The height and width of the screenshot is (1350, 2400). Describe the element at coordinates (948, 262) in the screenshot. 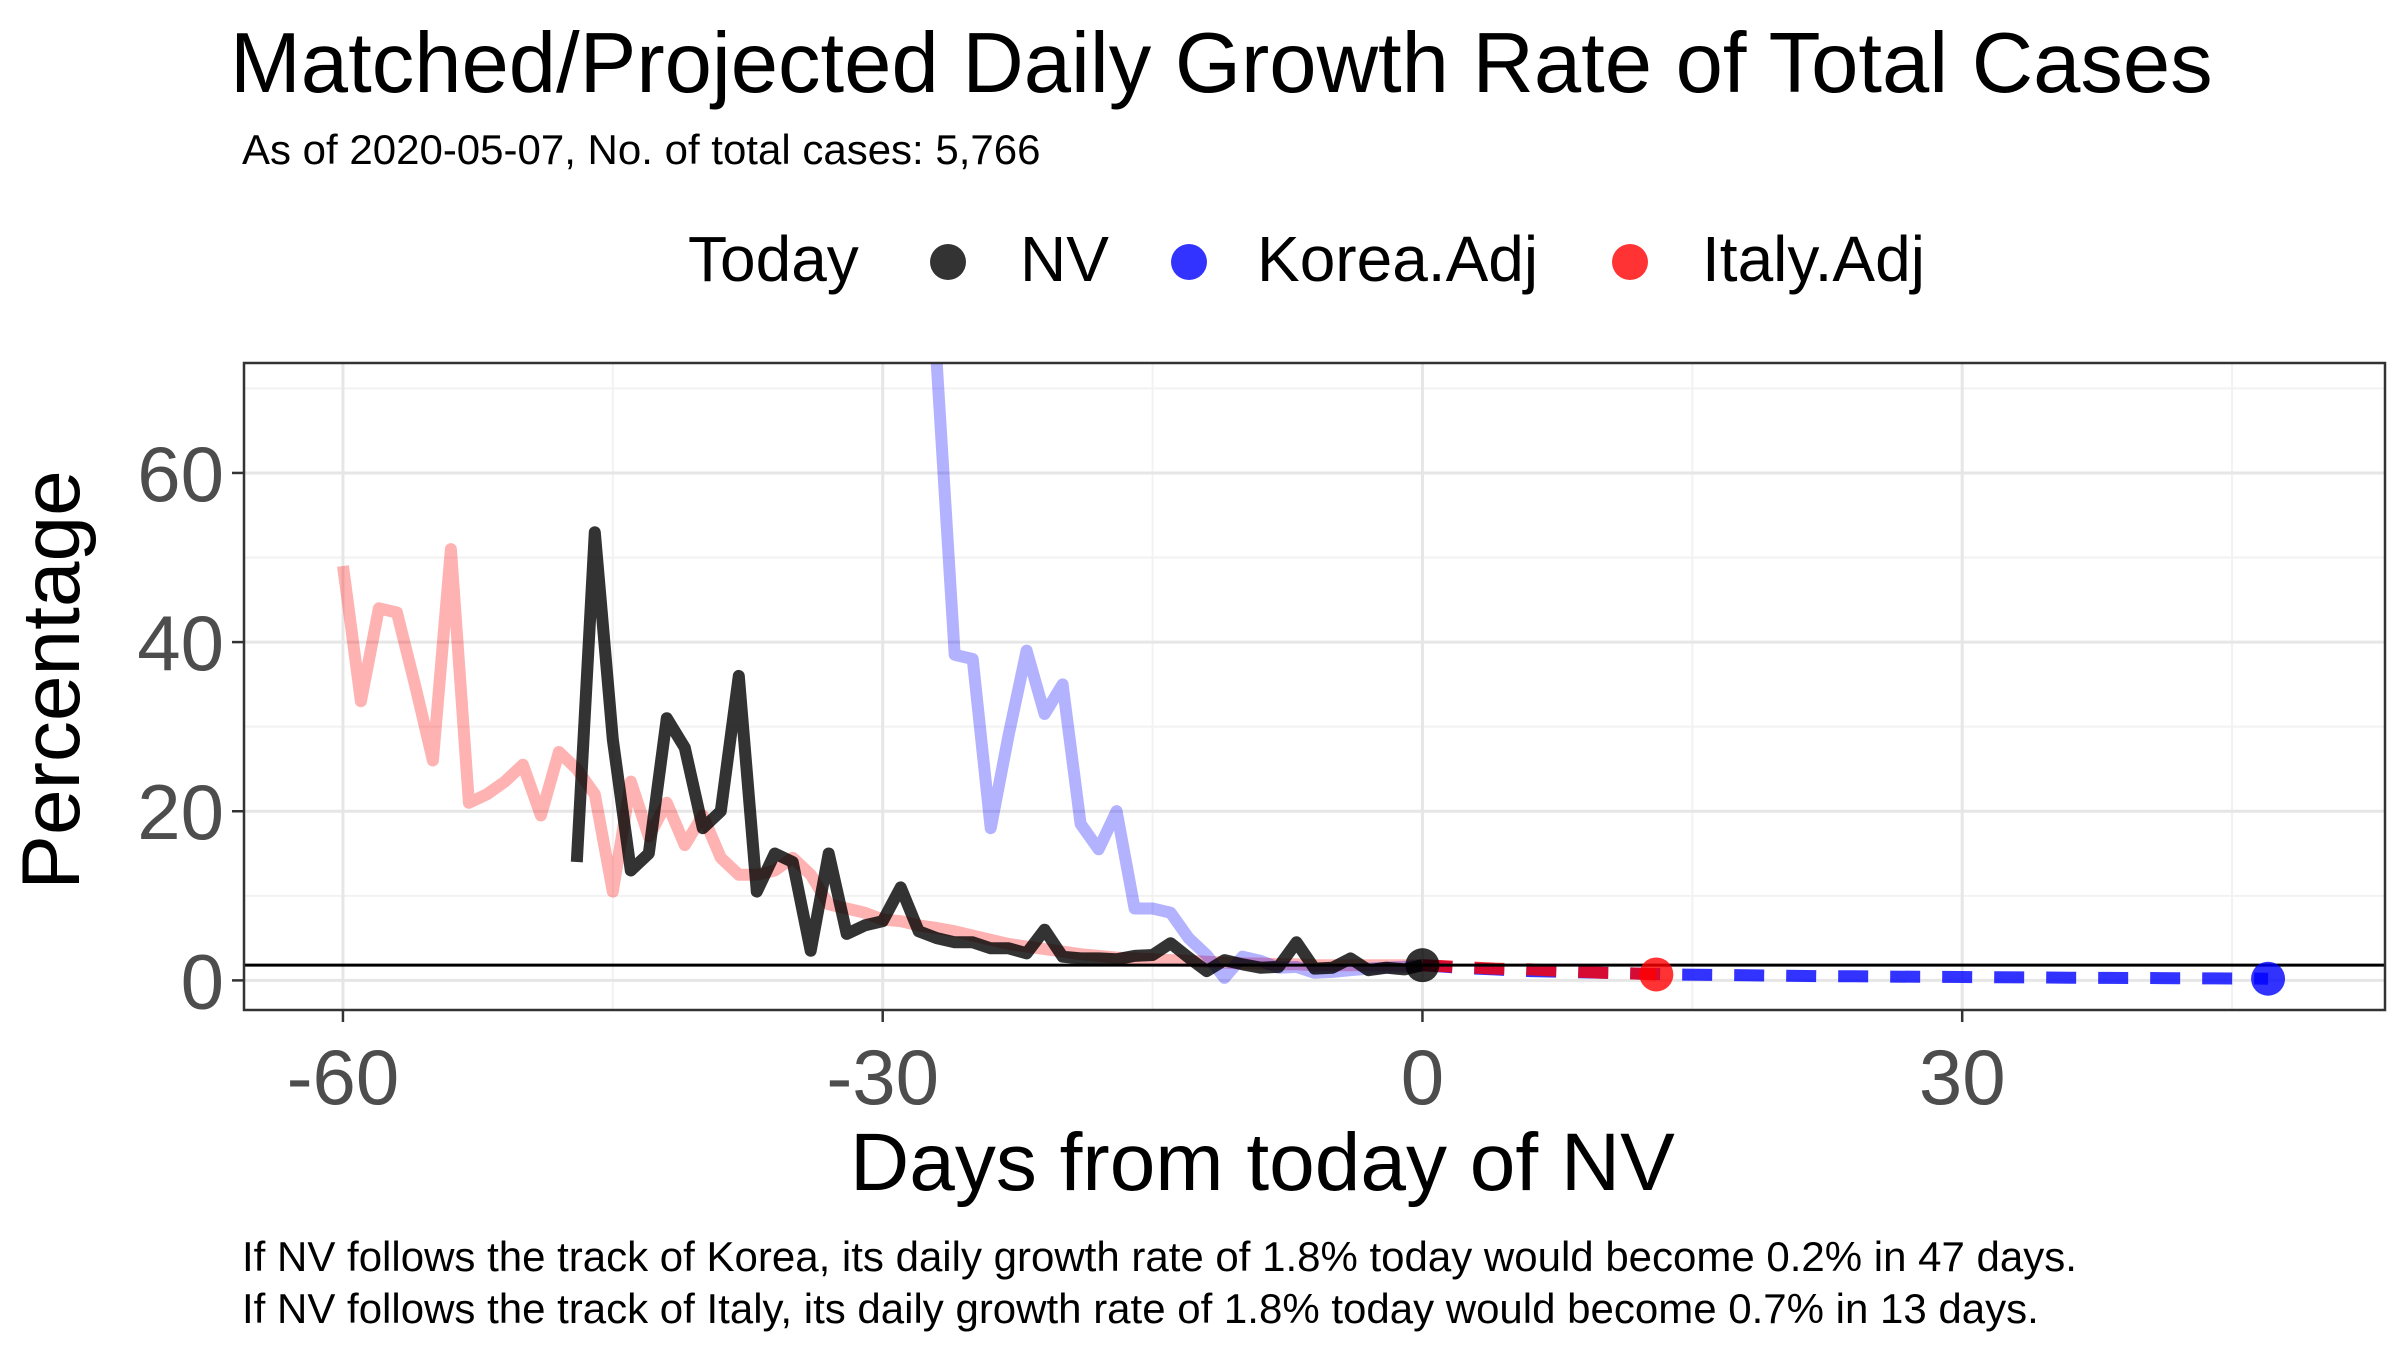

I see `legend-key-nv` at that location.